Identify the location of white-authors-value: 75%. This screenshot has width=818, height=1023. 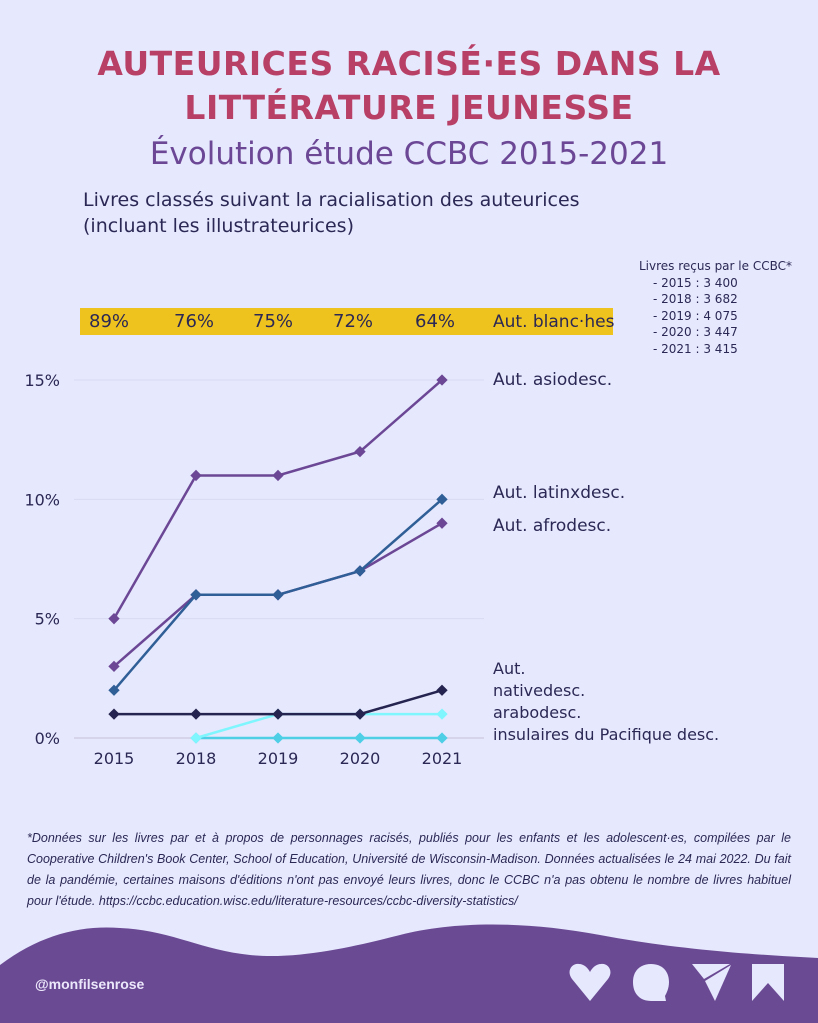
(273, 321).